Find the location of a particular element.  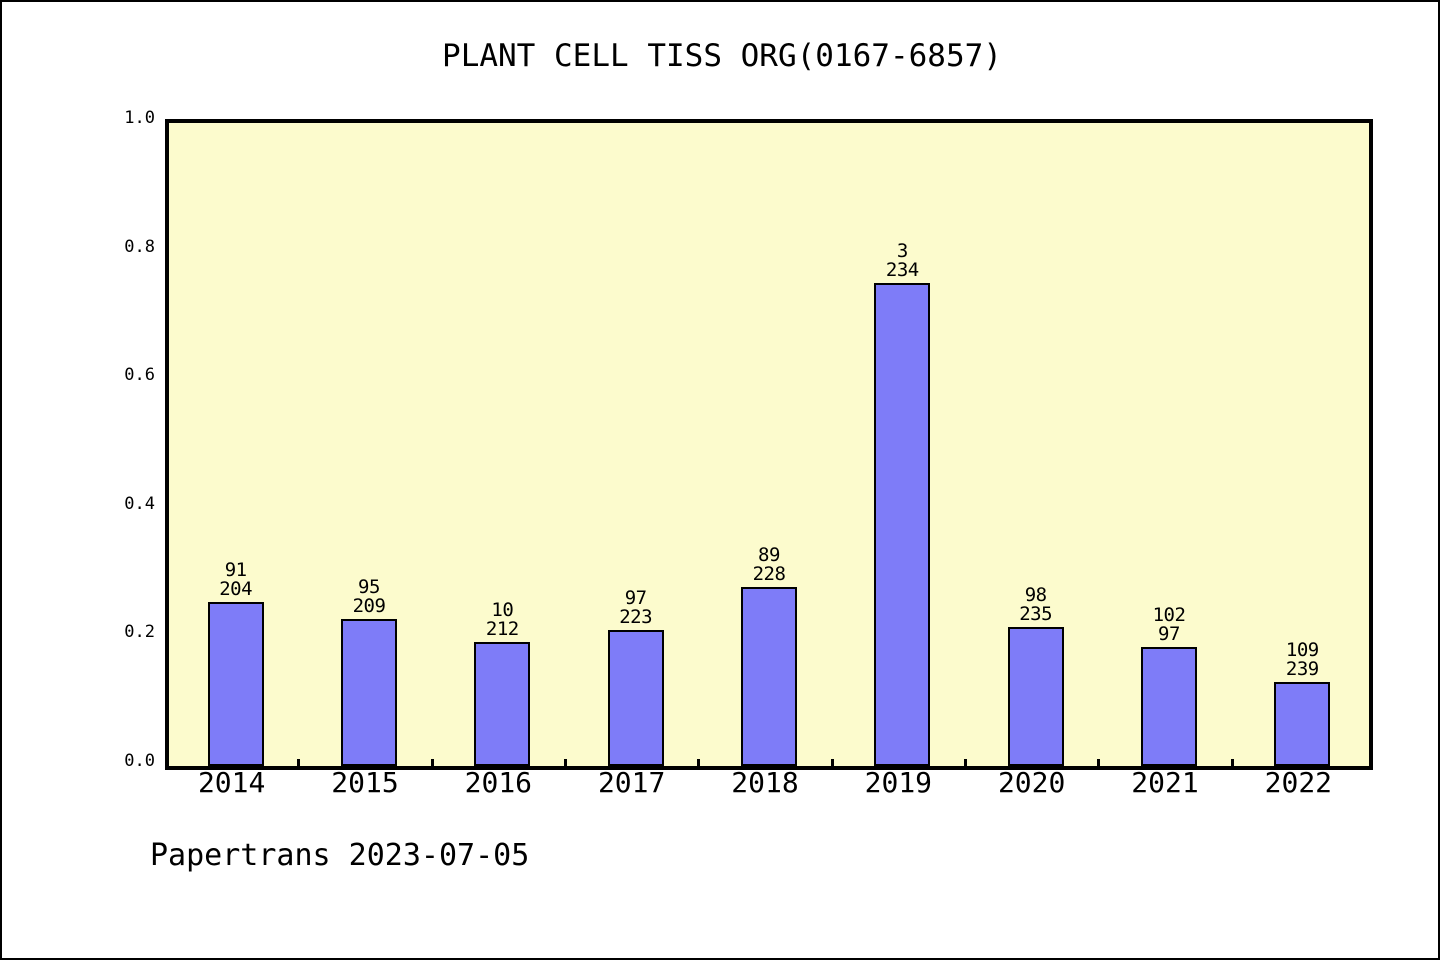

x-tick-label-2014: 2014 is located at coordinates (231, 782).